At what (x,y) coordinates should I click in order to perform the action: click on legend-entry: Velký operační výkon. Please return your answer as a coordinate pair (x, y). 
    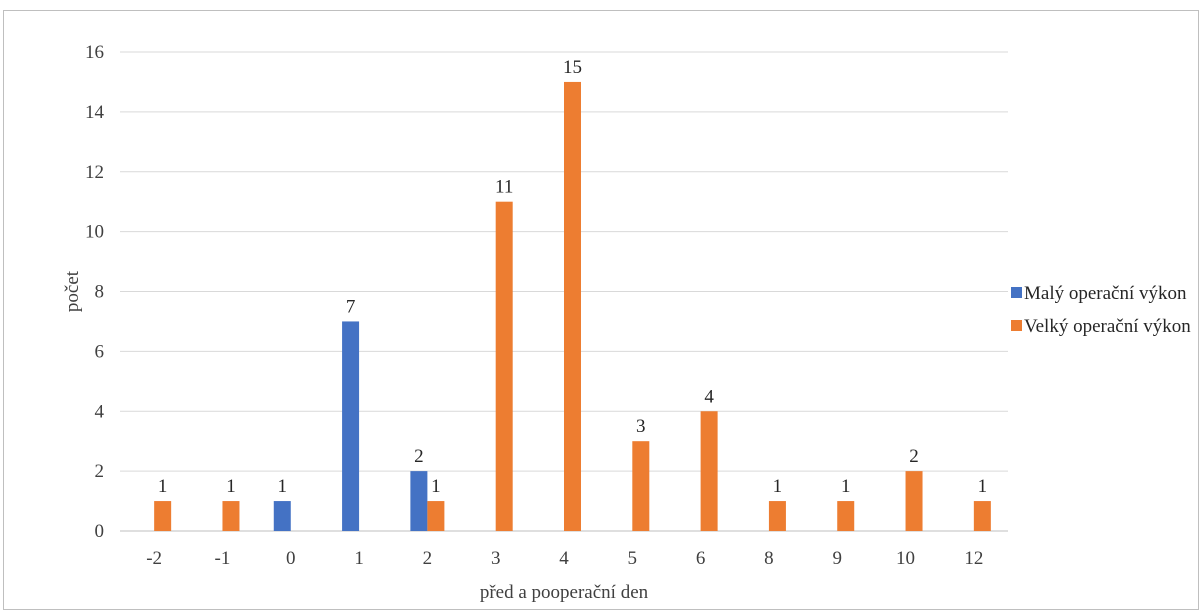
    Looking at the image, I should click on (1107, 326).